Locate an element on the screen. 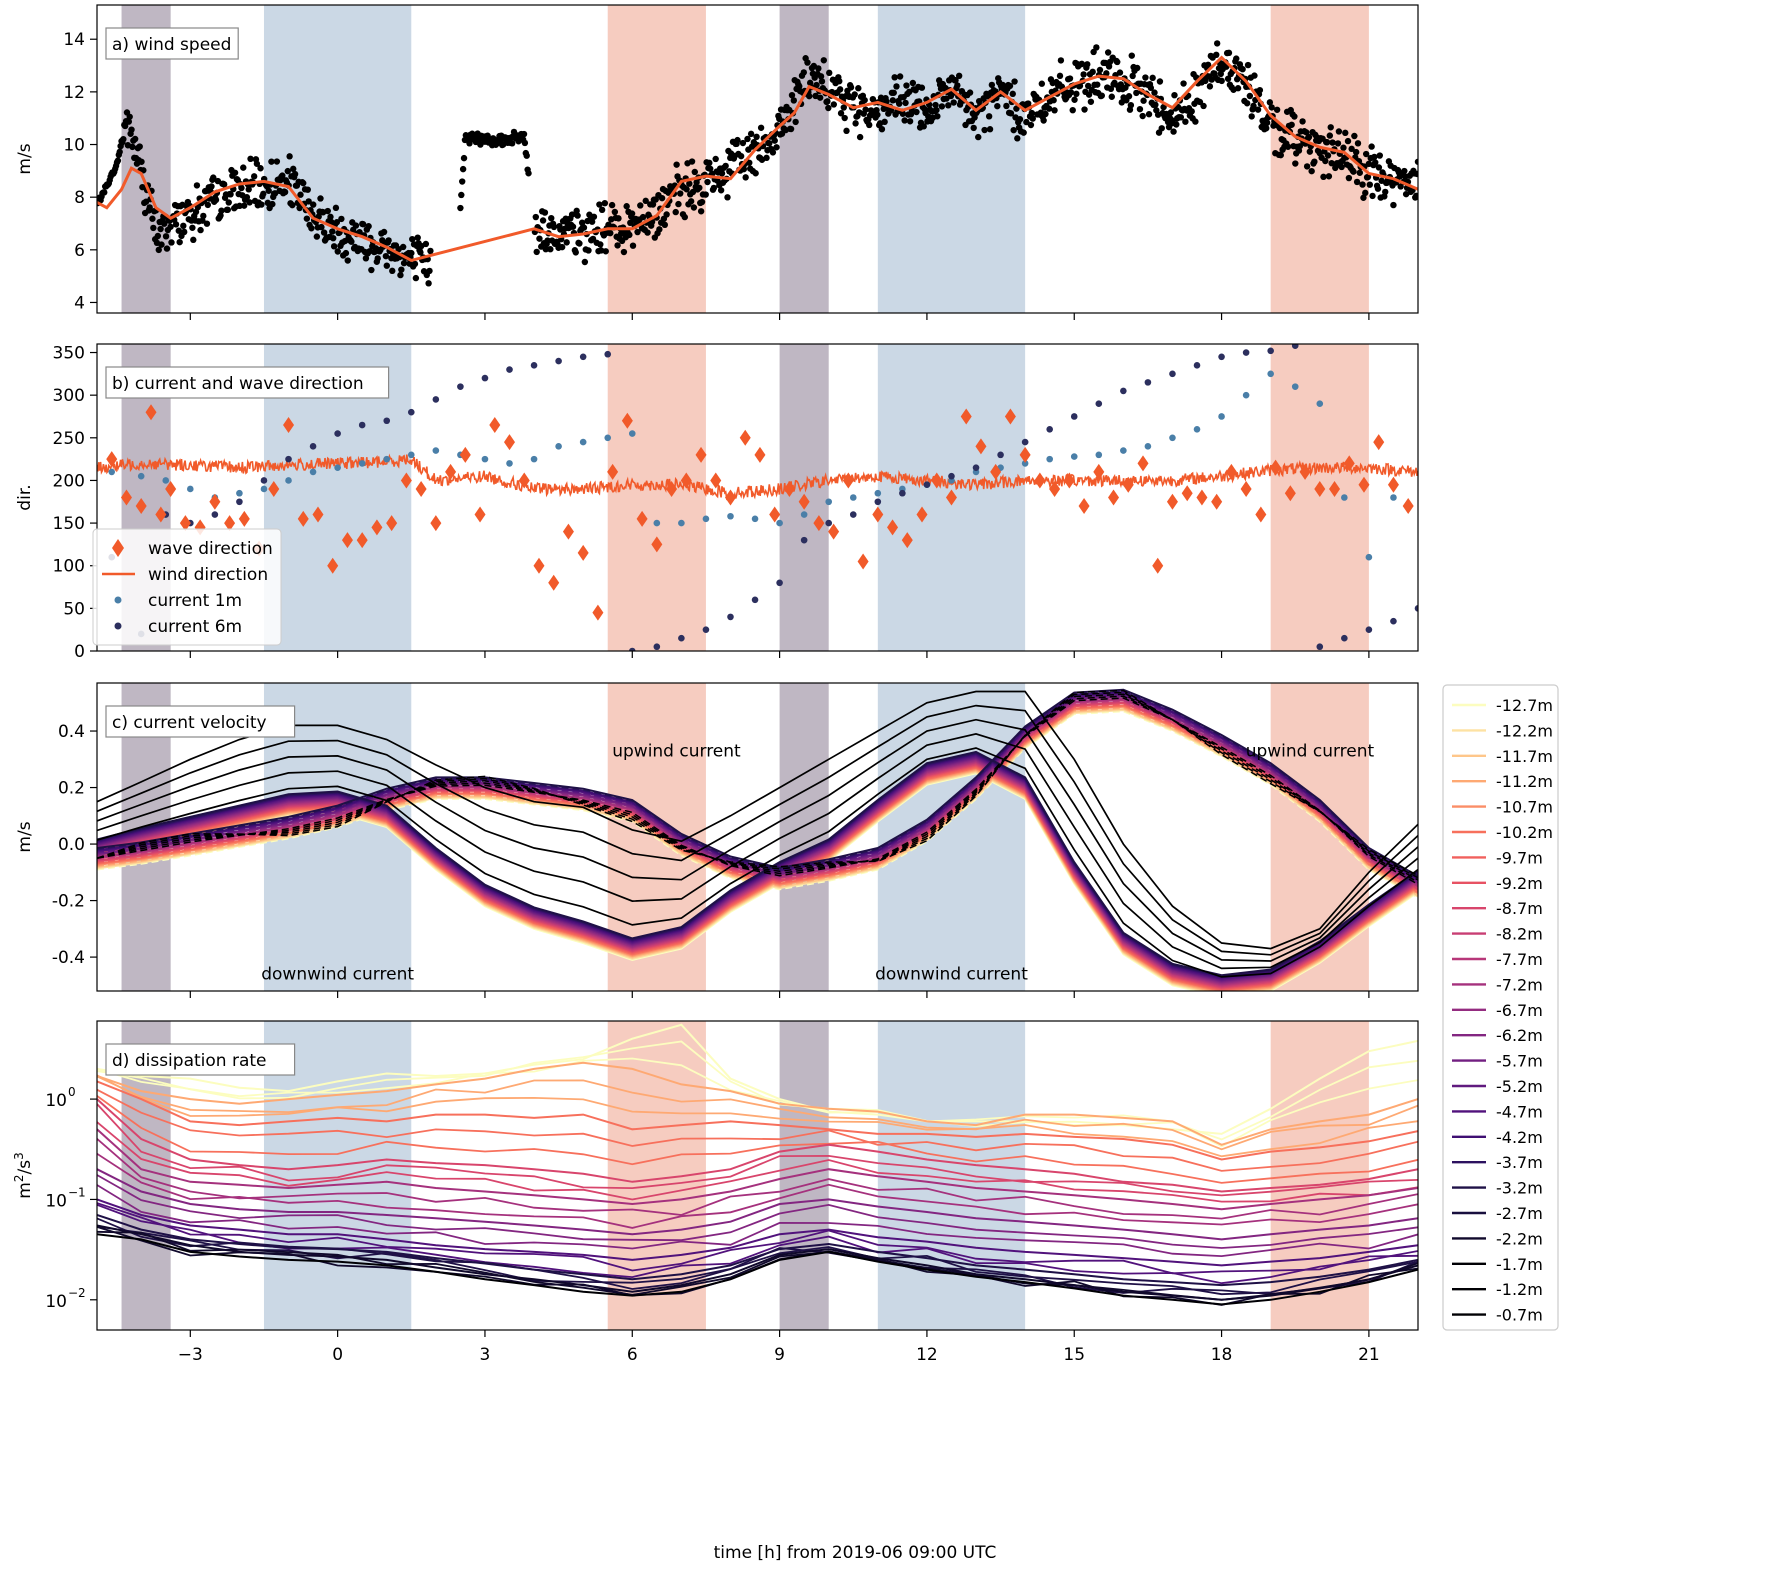 The height and width of the screenshot is (1569, 1772). y-tick-label: 12 is located at coordinates (74, 93).